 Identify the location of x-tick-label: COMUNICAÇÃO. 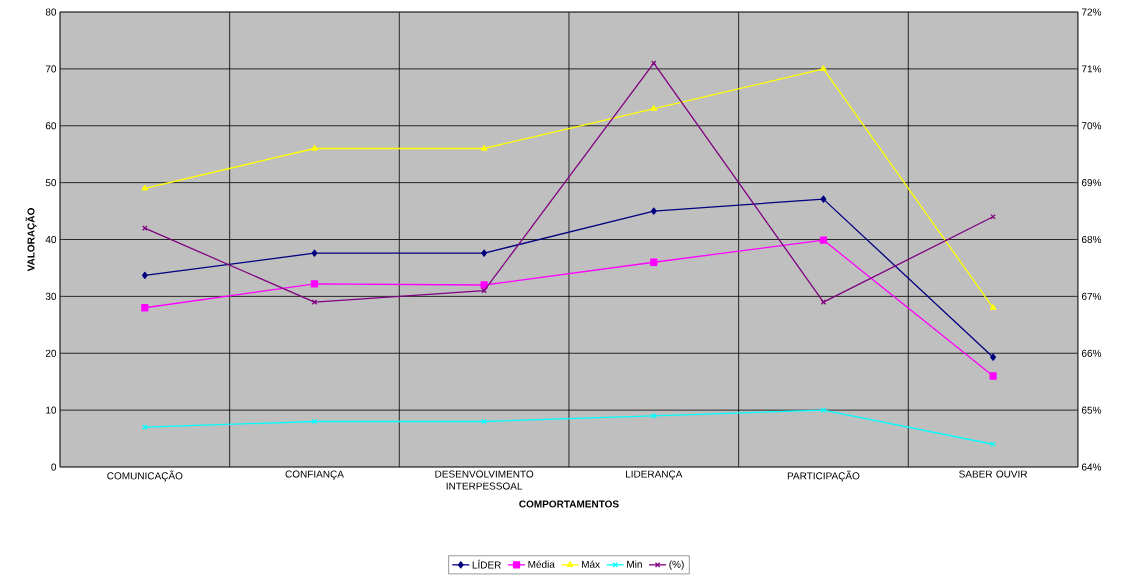
(145, 476).